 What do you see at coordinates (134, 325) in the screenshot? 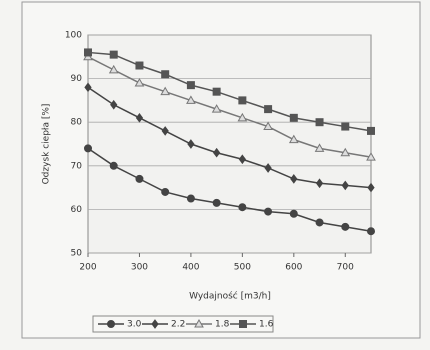
I see `legend-label: 3.0` at bounding box center [134, 325].